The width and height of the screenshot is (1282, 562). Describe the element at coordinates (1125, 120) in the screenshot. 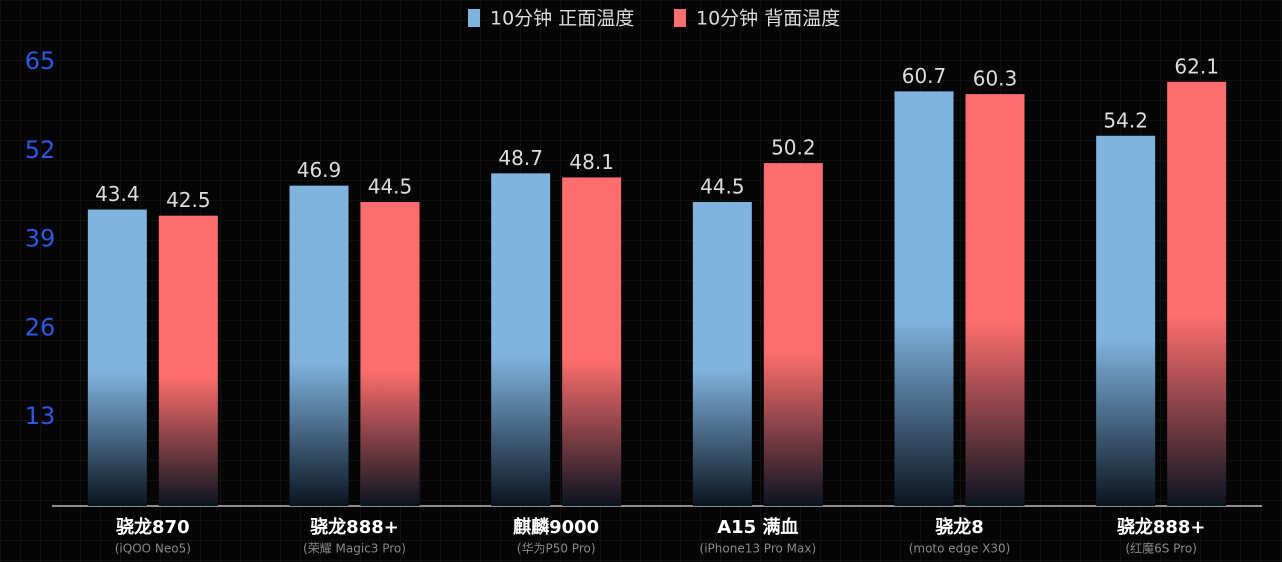

I see `value-label: 54.2` at that location.